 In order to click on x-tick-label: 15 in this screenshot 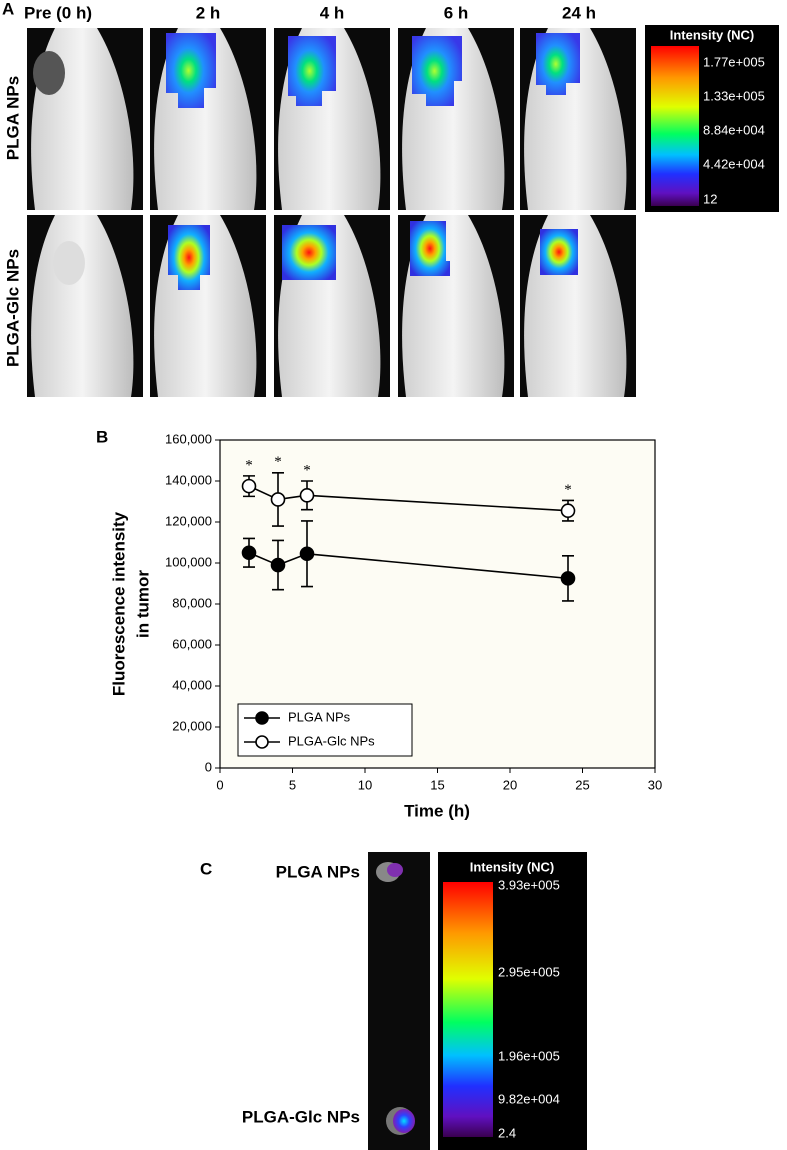, I will do `click(437, 784)`.